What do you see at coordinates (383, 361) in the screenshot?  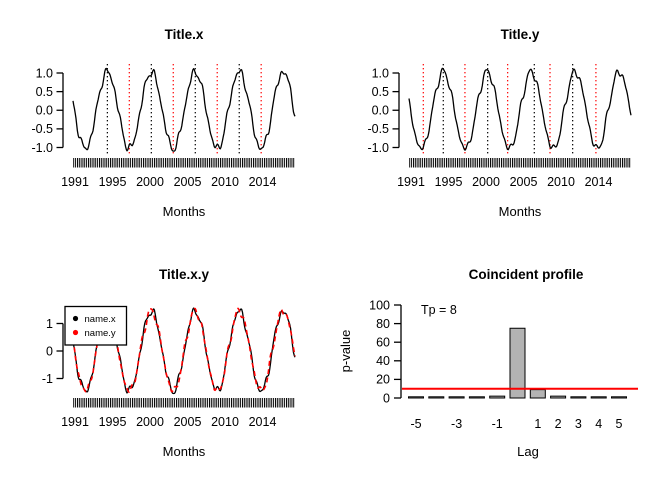 I see `y-tick-label: 40` at bounding box center [383, 361].